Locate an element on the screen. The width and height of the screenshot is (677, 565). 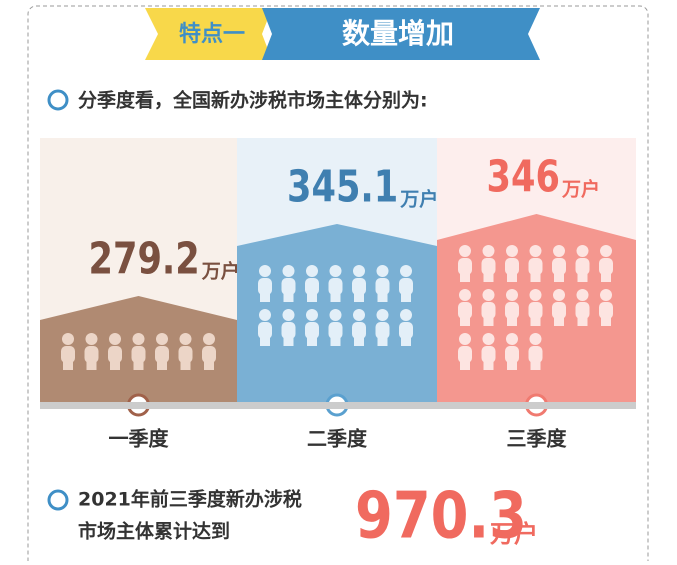
tag-banner is located at coordinates (208, 34).